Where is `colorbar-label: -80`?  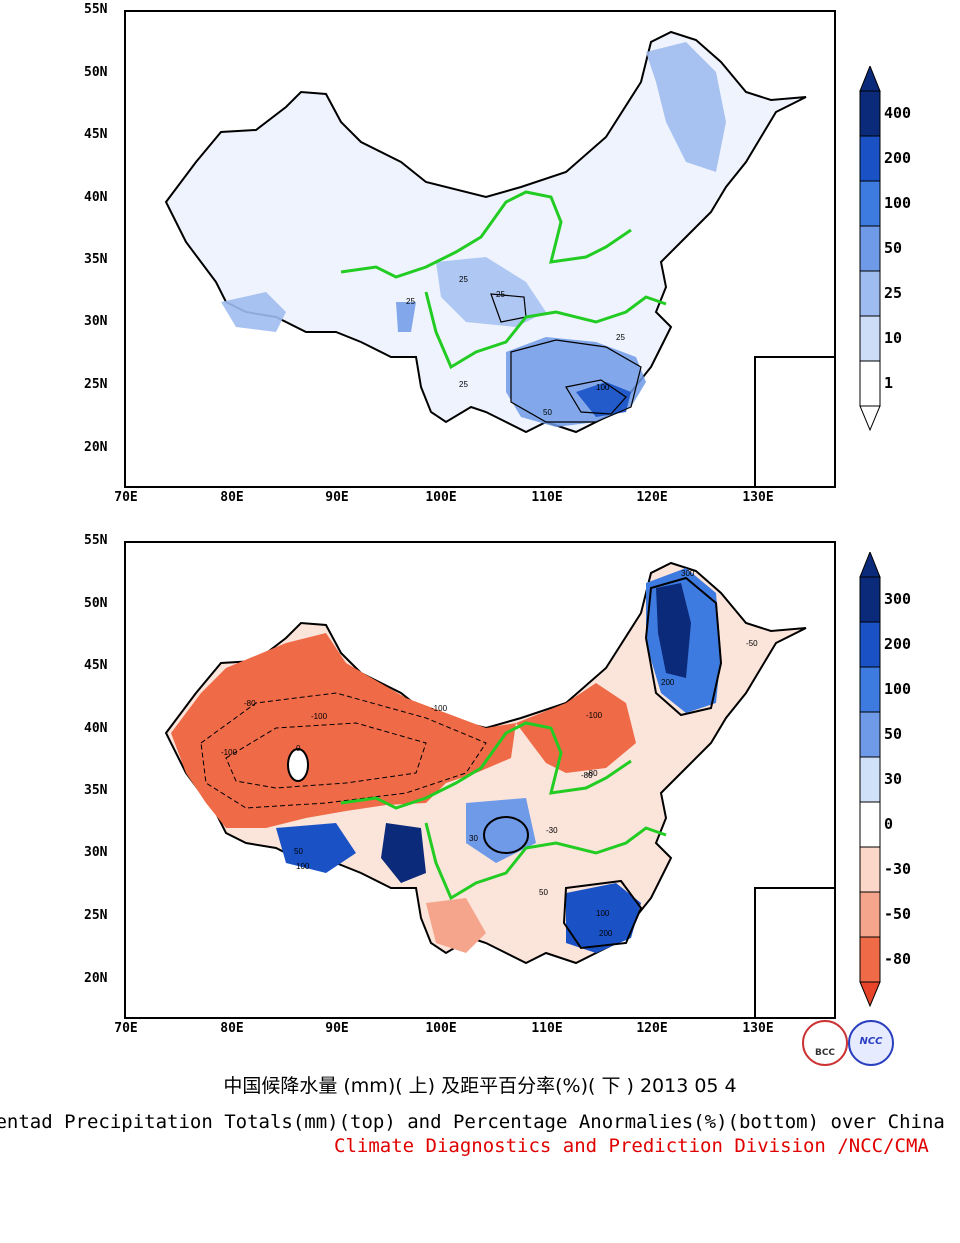
colorbar-label: -80 is located at coordinates (898, 959).